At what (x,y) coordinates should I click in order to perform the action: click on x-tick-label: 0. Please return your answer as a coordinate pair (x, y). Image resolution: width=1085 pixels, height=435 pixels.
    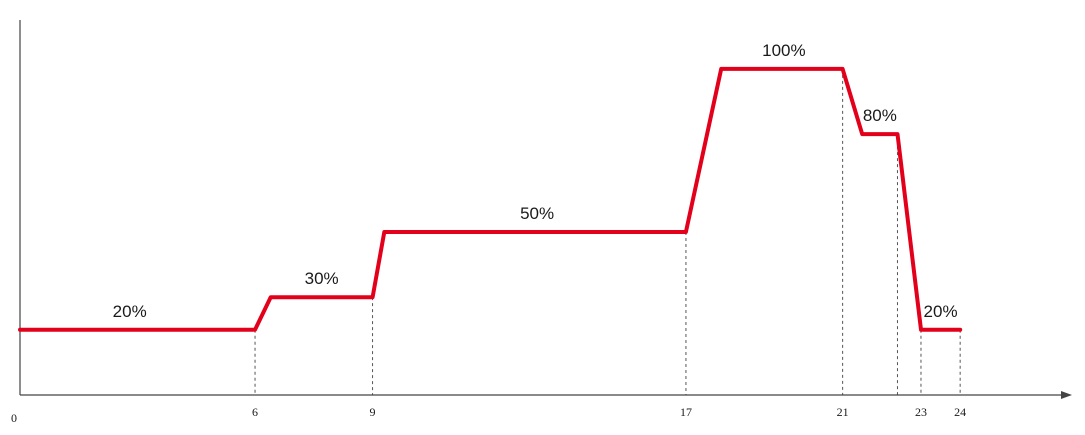
    Looking at the image, I should click on (14, 418).